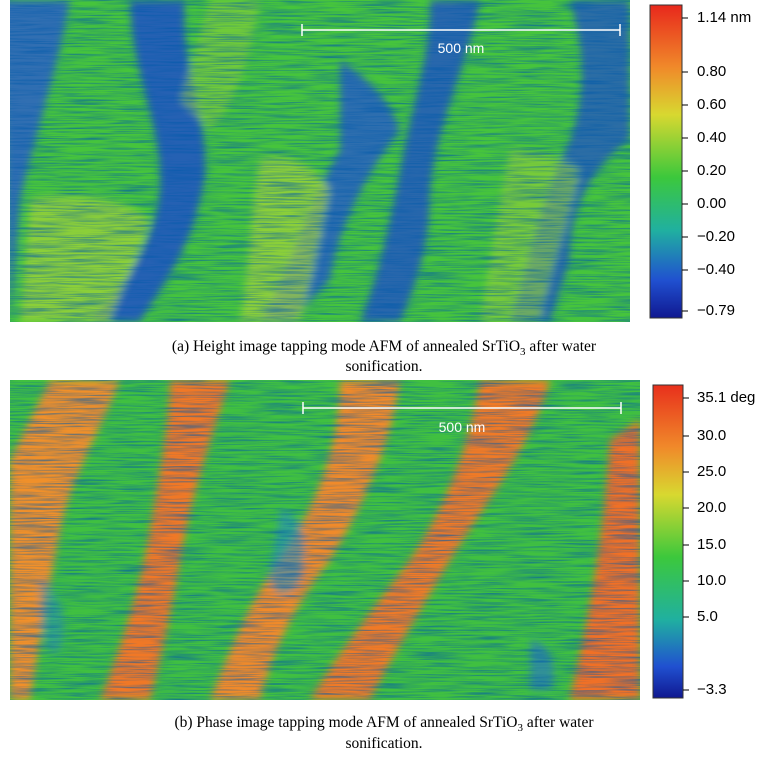  Describe the element at coordinates (726, 397) in the screenshot. I see `colorbar-tick-label: 35.1 deg` at that location.